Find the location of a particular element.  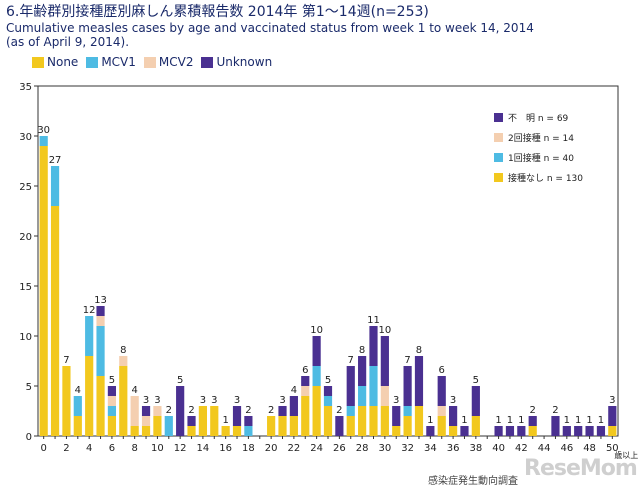

y-tick-label: 15 is located at coordinates (25, 287).